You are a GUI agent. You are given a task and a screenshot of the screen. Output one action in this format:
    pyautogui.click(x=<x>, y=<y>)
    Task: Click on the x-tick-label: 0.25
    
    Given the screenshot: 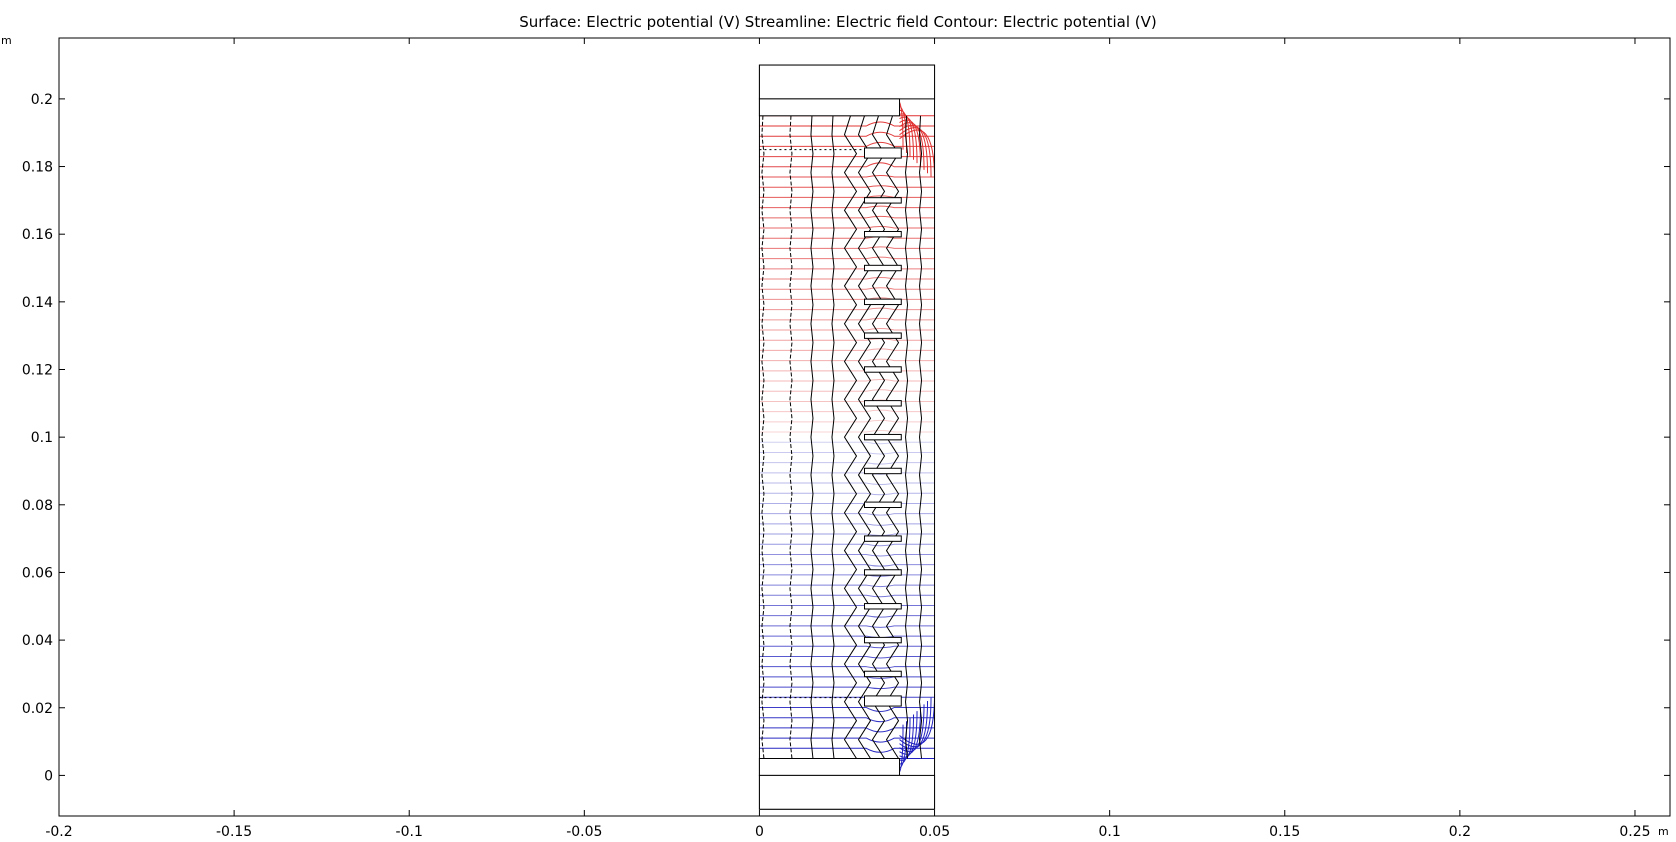 What is the action you would take?
    pyautogui.click(x=1634, y=832)
    